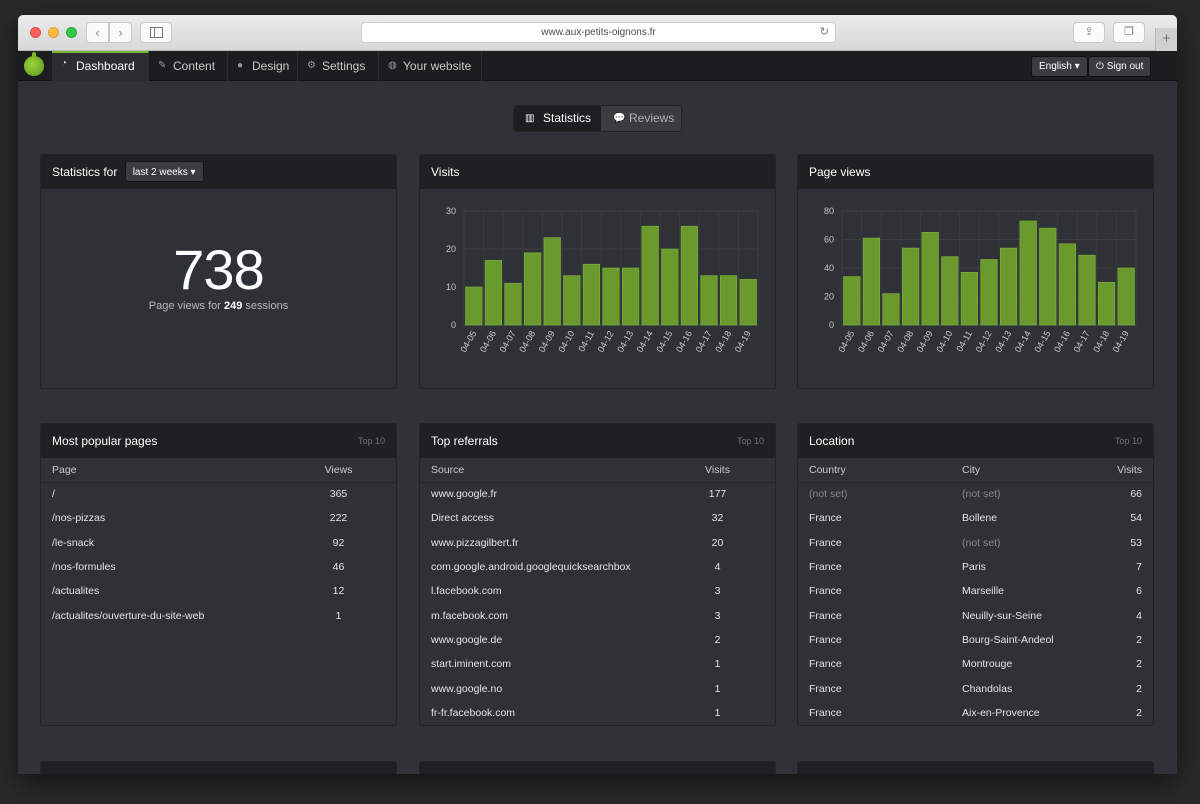 This screenshot has width=1200, height=804. What do you see at coordinates (684, 341) in the screenshot?
I see `x-tick-label: 04-16` at bounding box center [684, 341].